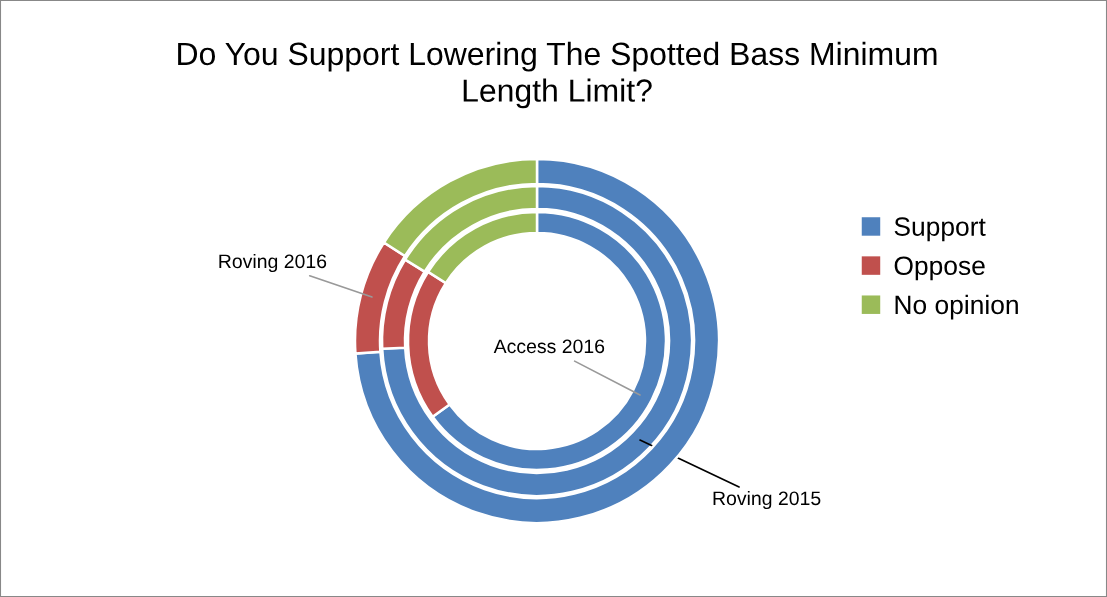  Describe the element at coordinates (940, 229) in the screenshot. I see `legend-label: Support` at that location.